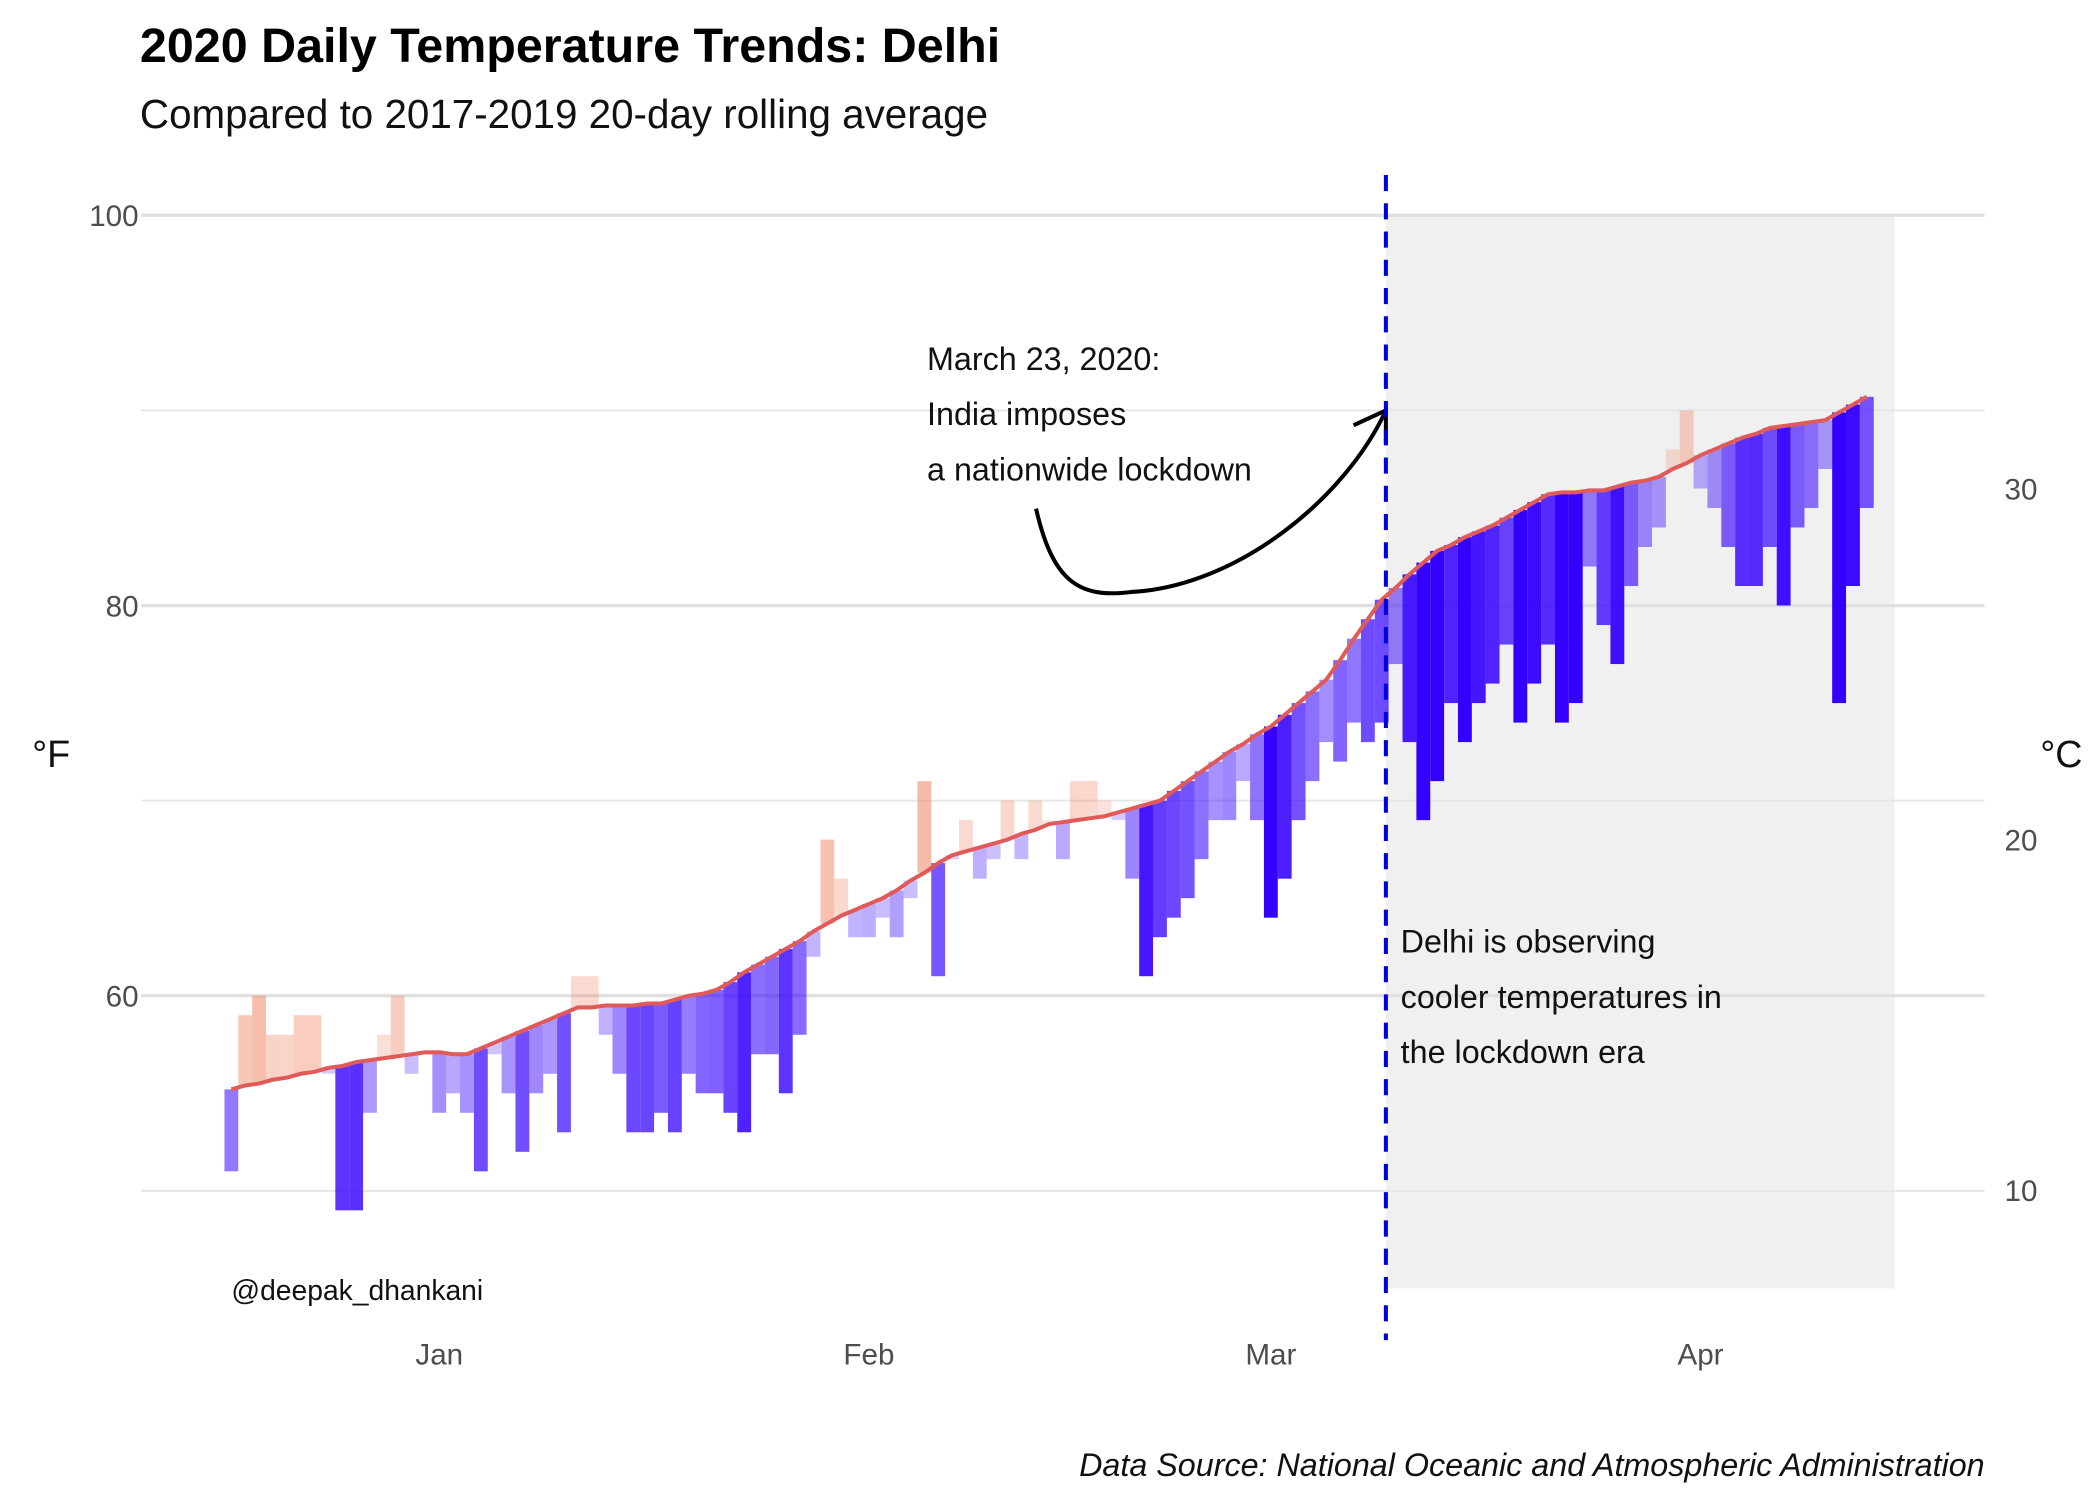 The width and height of the screenshot is (2099, 1499). Describe the element at coordinates (2020, 840) in the screenshot. I see `y2-tick-label: 20` at that location.